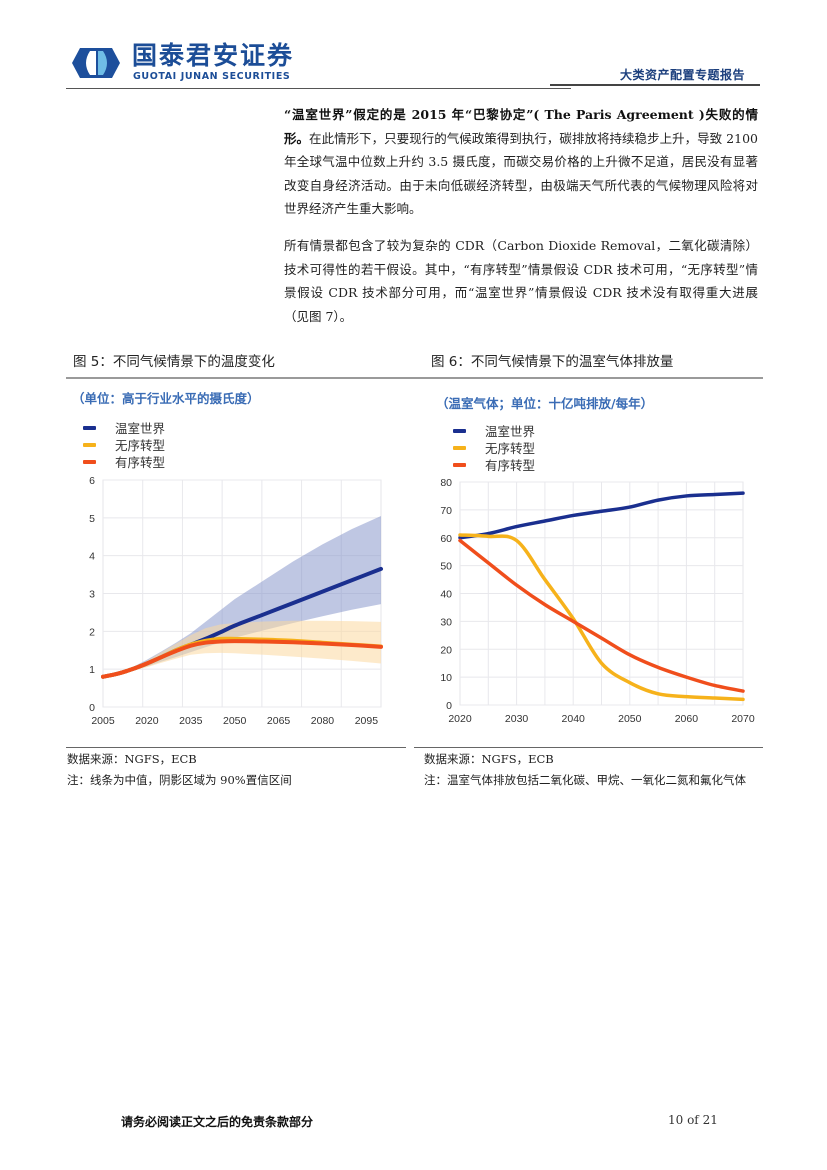  I want to click on y-tick-label: 70, so click(446, 511).